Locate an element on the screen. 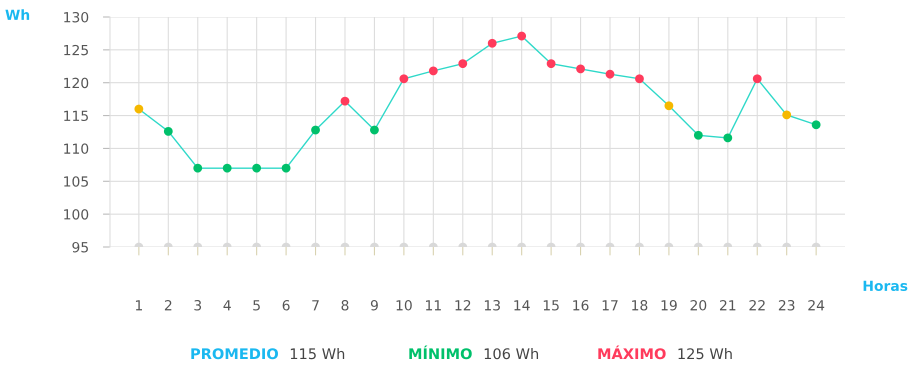  y-tick-label: 105 is located at coordinates (76, 181).